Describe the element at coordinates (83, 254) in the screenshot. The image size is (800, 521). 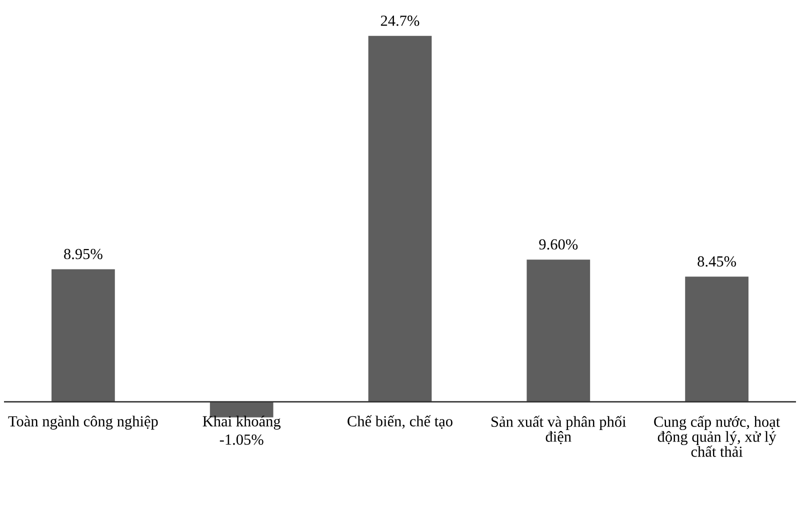
I see `data-label: 8.95%` at that location.